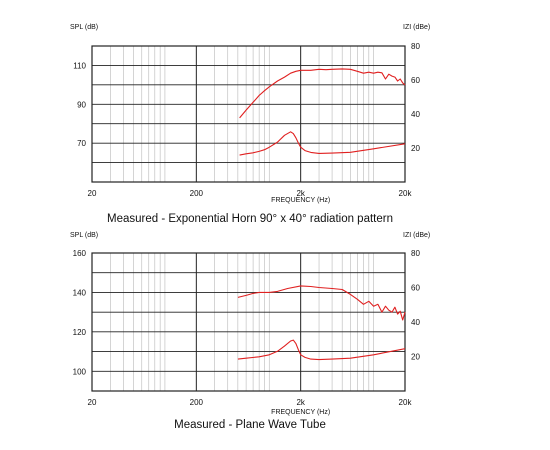  I want to click on y-tick-label: 140, so click(80, 292).